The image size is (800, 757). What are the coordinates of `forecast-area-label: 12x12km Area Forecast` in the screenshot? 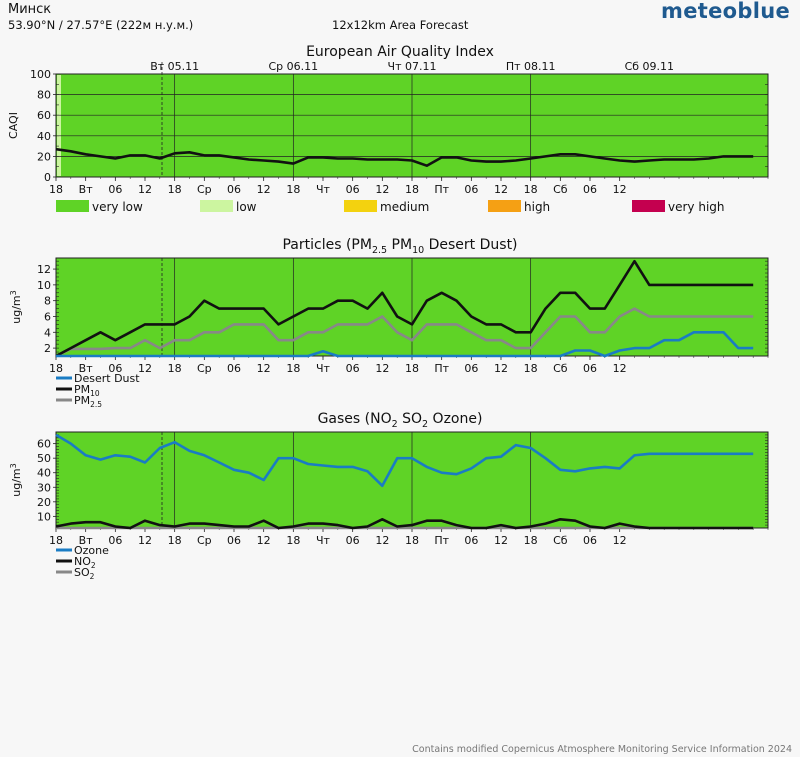 It's located at (400, 25).